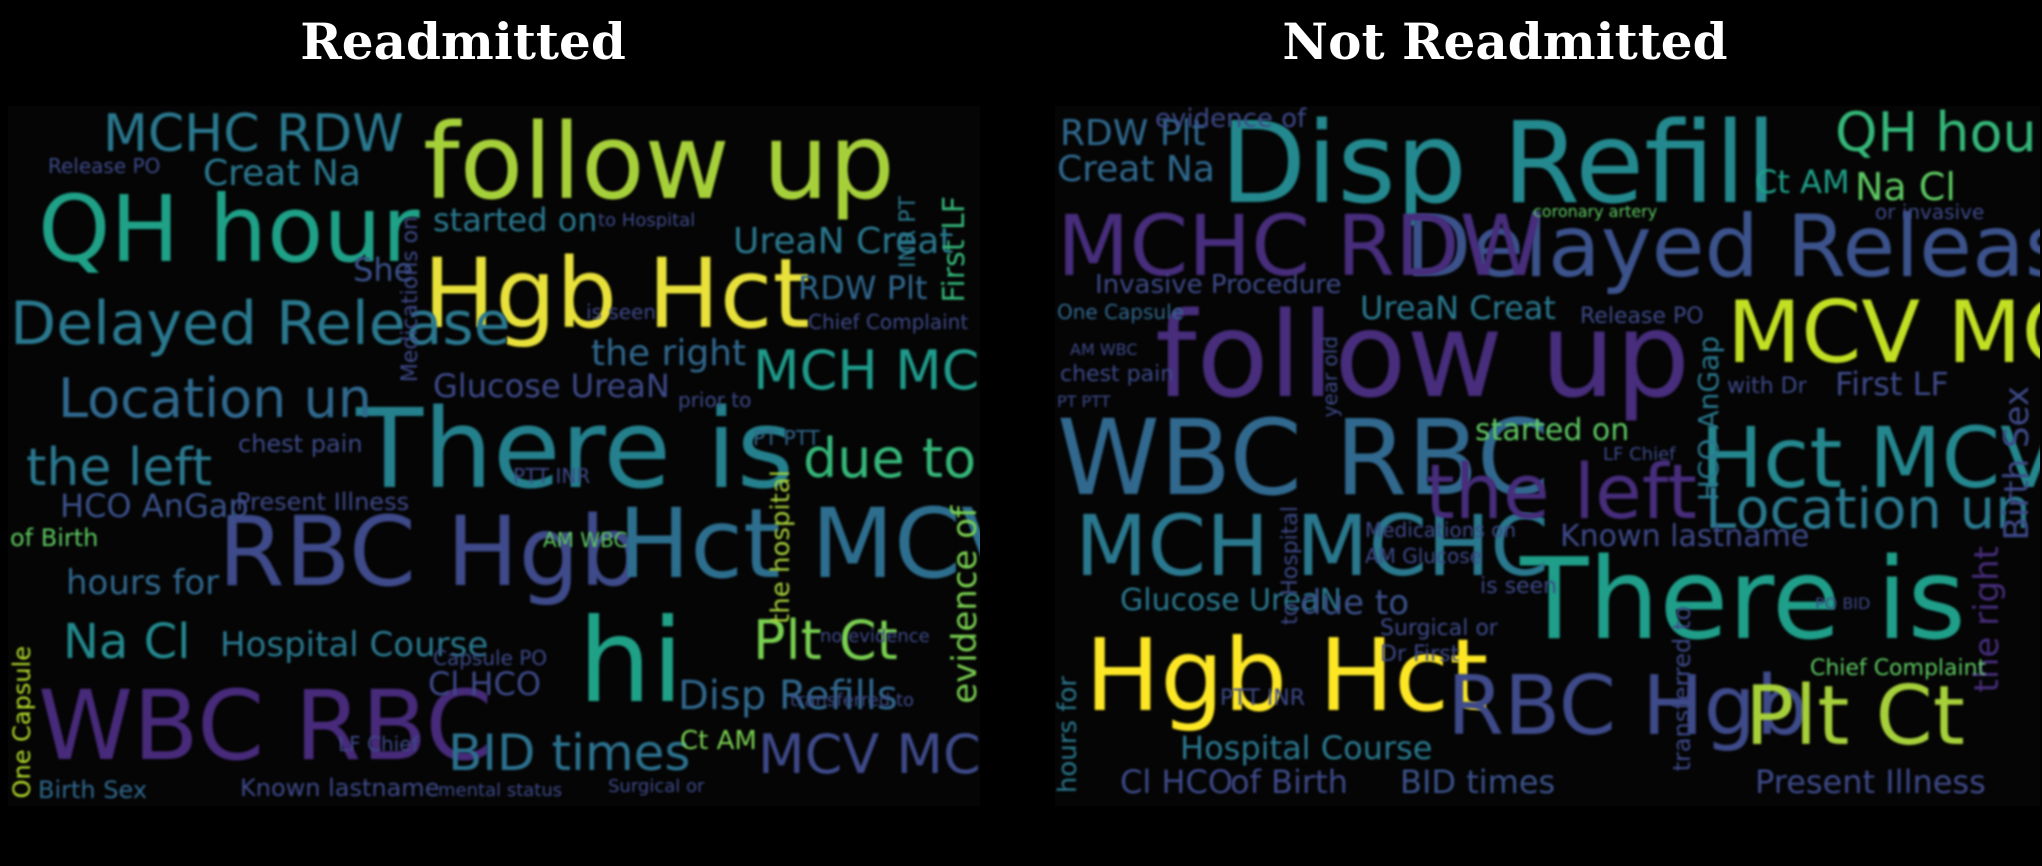 The height and width of the screenshot is (866, 2042). Describe the element at coordinates (500, 790) in the screenshot. I see `word: mental status` at that location.